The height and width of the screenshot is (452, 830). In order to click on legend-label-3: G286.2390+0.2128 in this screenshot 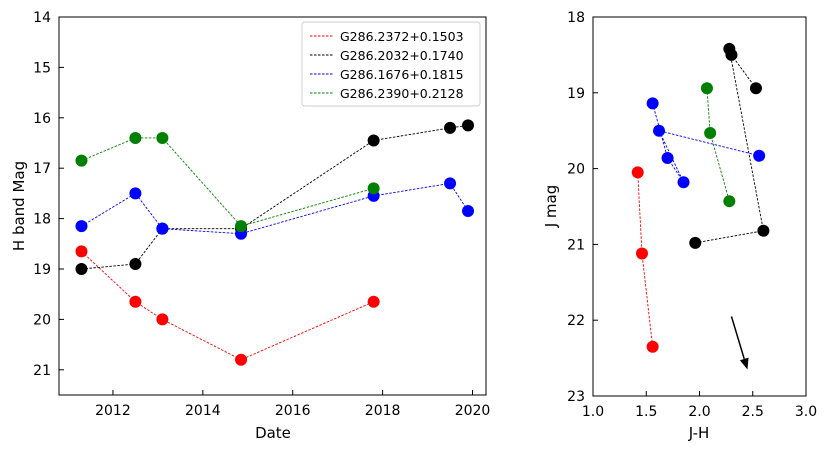, I will do `click(402, 93)`.